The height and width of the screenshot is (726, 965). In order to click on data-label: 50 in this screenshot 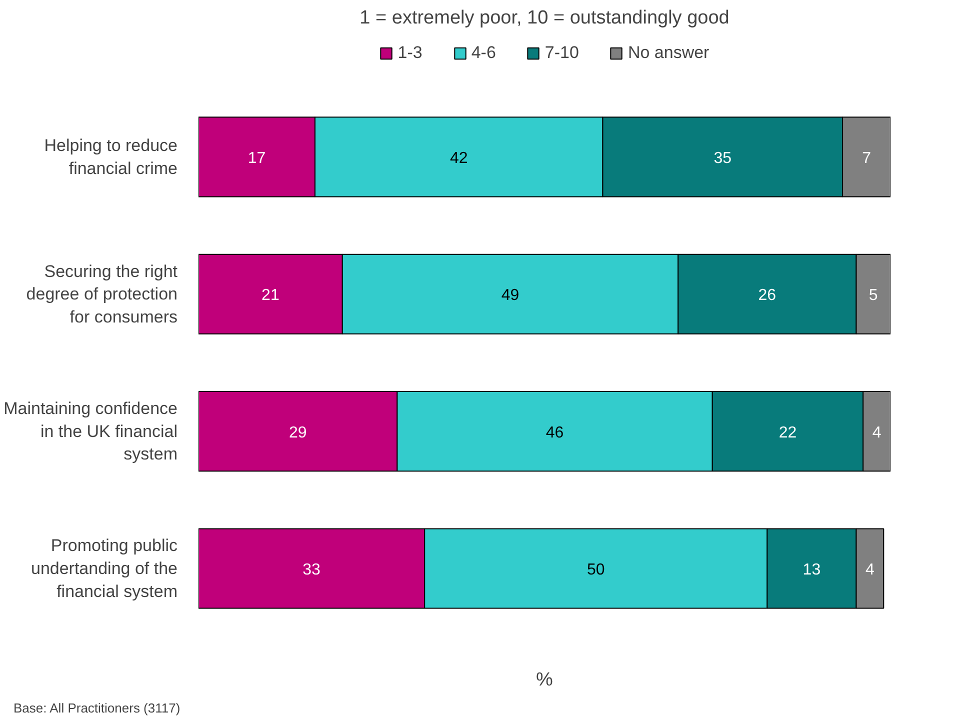, I will do `click(595, 569)`.